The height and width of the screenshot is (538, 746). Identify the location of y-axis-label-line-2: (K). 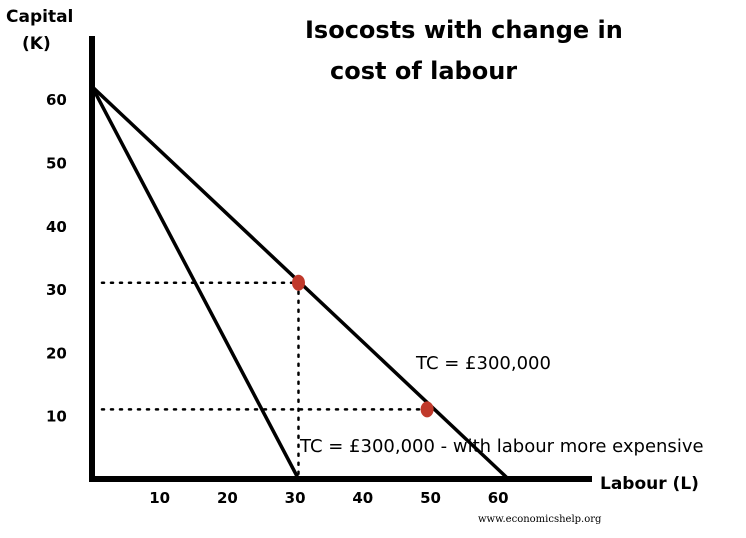
(36, 44).